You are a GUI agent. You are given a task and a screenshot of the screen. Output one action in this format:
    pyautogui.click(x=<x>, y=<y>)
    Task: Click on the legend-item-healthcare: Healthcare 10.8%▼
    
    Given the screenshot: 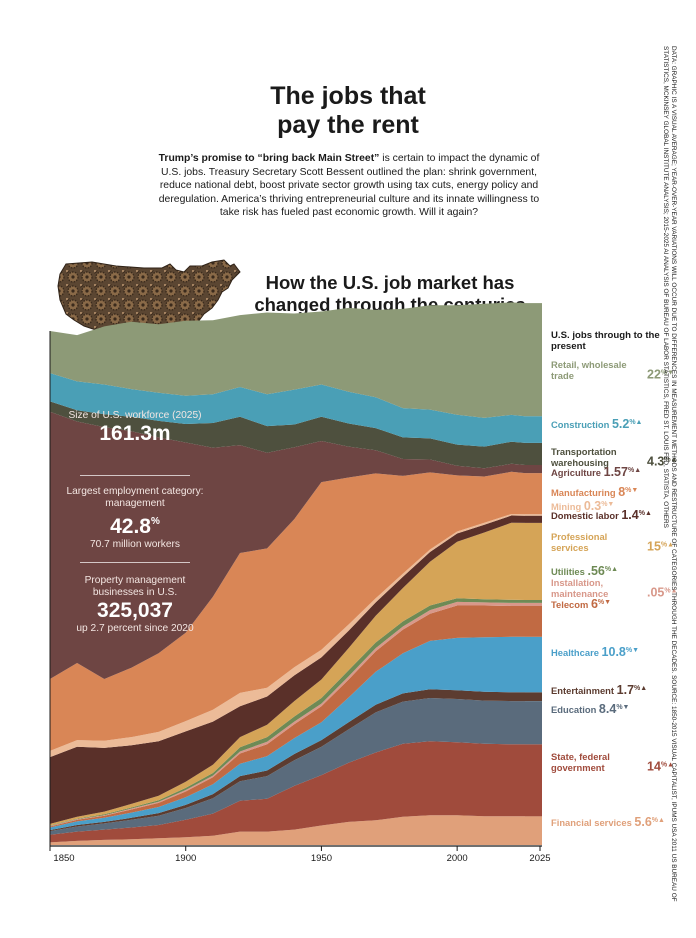 What is the action you would take?
    pyautogui.click(x=595, y=652)
    